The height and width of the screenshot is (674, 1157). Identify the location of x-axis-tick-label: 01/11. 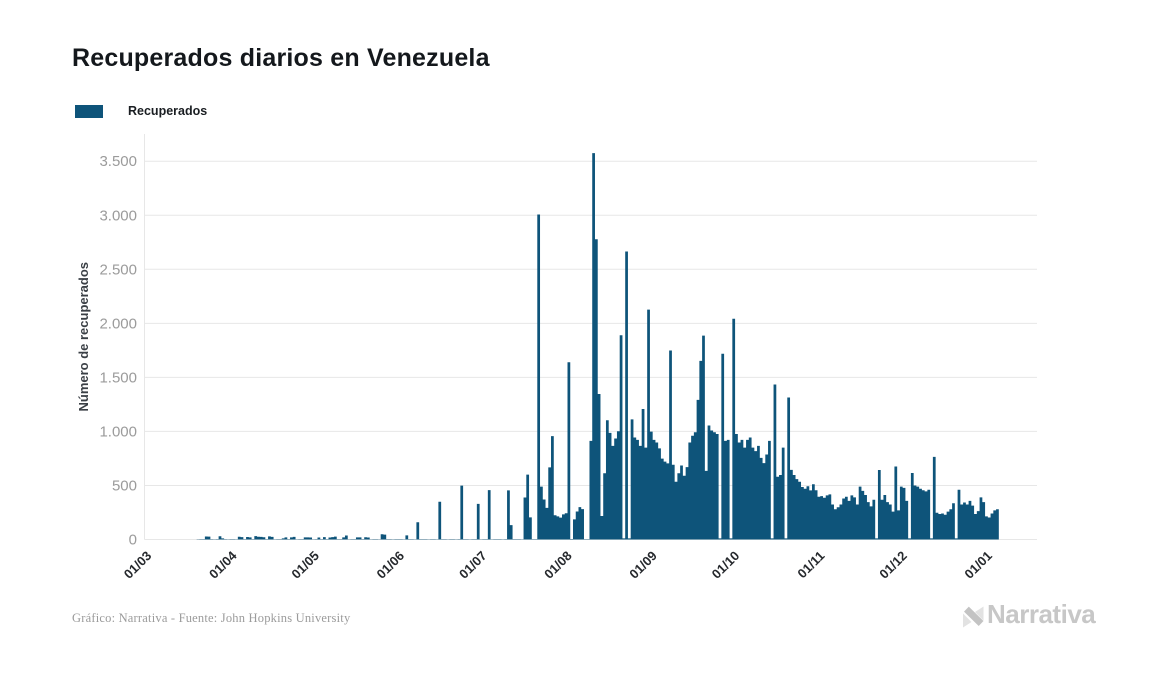
(810, 564).